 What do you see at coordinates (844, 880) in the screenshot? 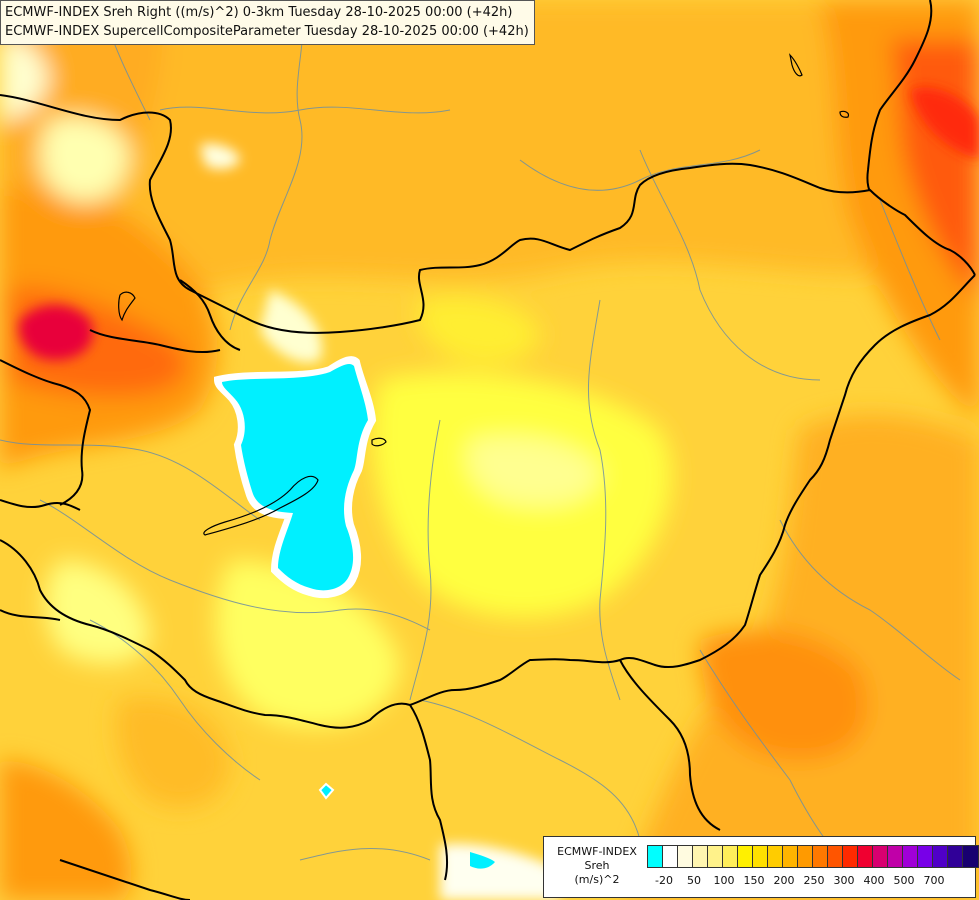
I see `legend-tick-label: 300` at bounding box center [844, 880].